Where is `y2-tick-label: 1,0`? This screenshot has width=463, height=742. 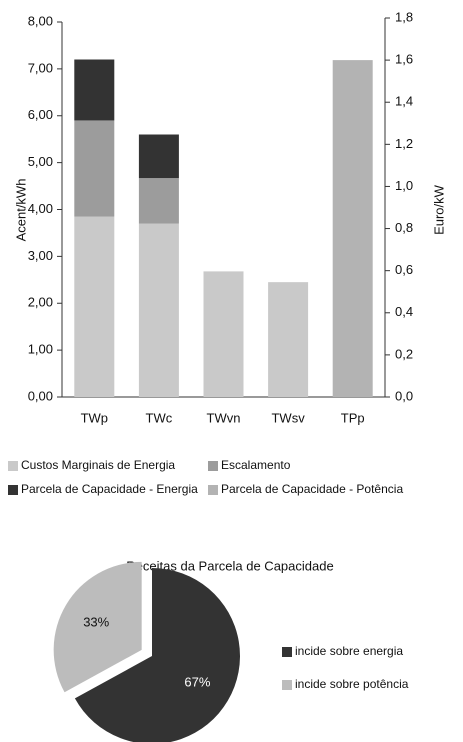
y2-tick-label: 1,0 is located at coordinates (404, 185).